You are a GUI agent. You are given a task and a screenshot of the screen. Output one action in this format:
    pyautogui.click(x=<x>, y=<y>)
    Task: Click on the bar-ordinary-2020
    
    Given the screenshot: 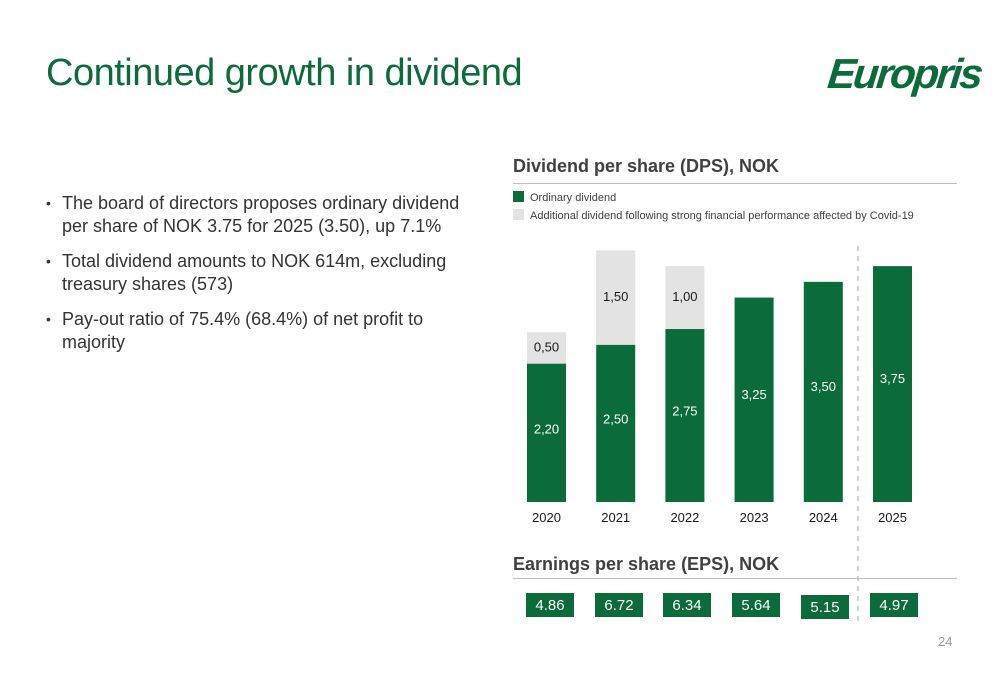 What is the action you would take?
    pyautogui.click(x=546, y=432)
    